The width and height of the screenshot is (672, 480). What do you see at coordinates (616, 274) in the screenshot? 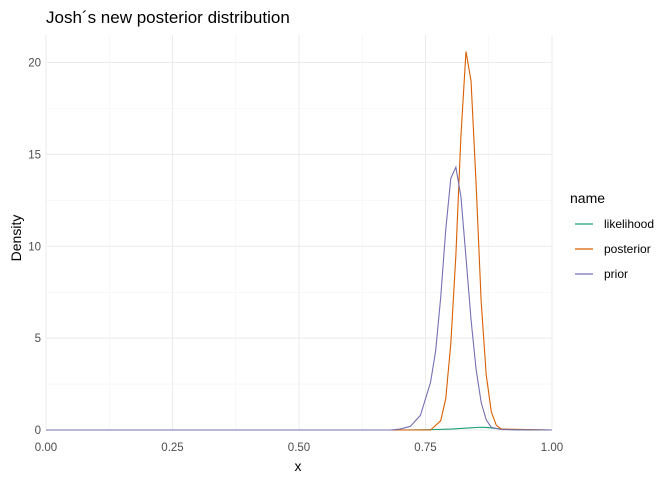
I see `legend-label-prior: prior` at bounding box center [616, 274].